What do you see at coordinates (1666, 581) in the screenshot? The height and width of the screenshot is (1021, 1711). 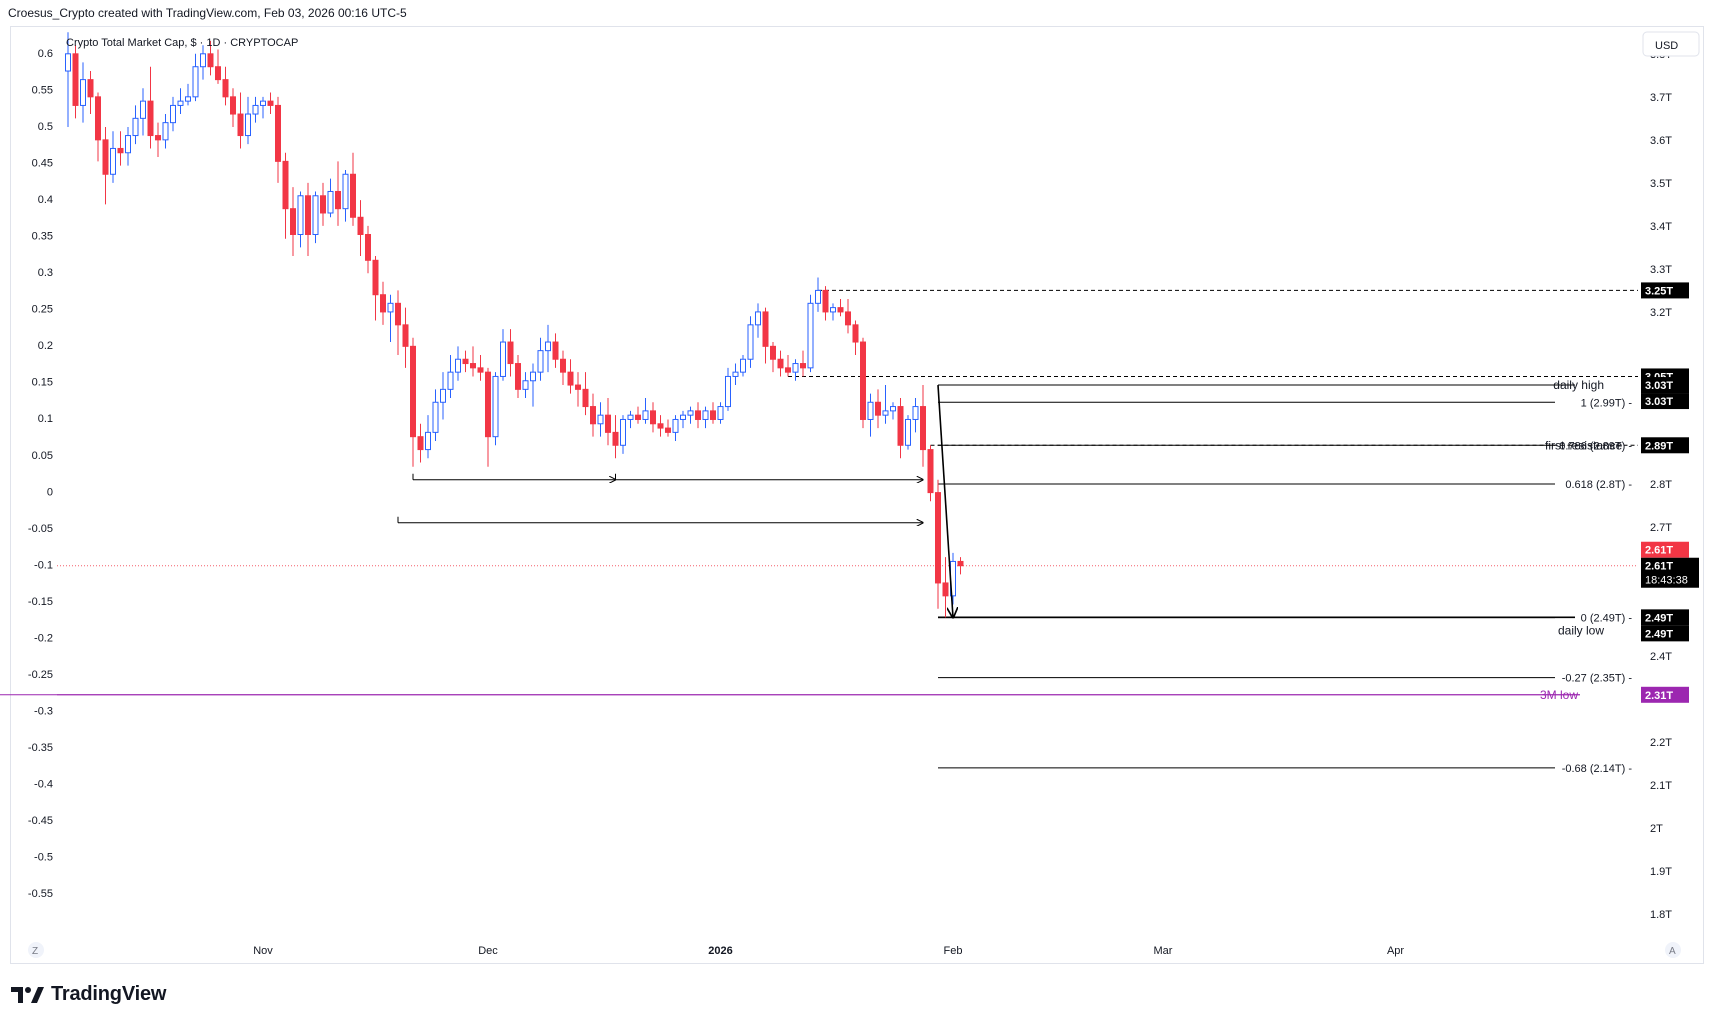 I see `price-label-countdown: 18:43:38` at bounding box center [1666, 581].